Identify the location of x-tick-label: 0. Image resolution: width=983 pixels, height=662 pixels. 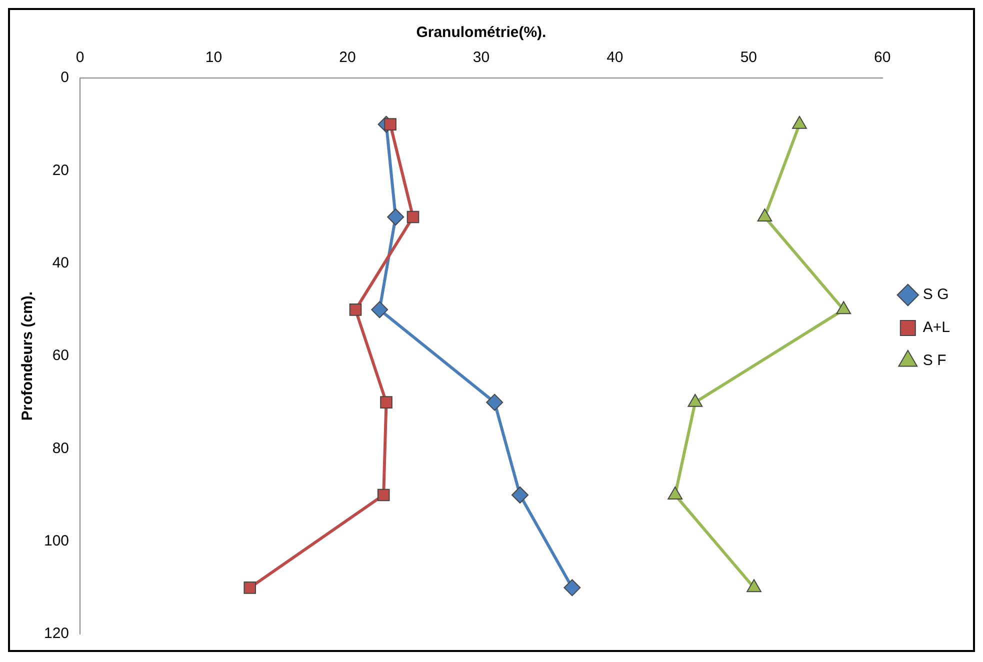
(80, 57).